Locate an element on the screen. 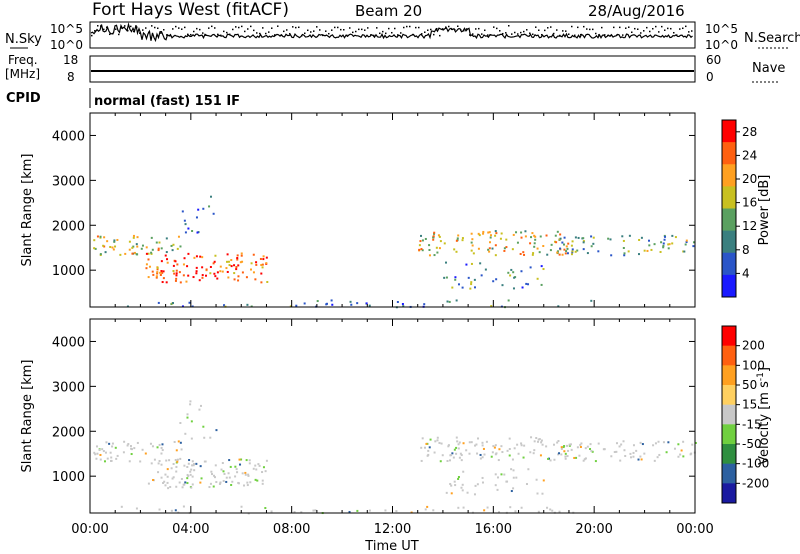  colorbar-frame is located at coordinates (729, 208).